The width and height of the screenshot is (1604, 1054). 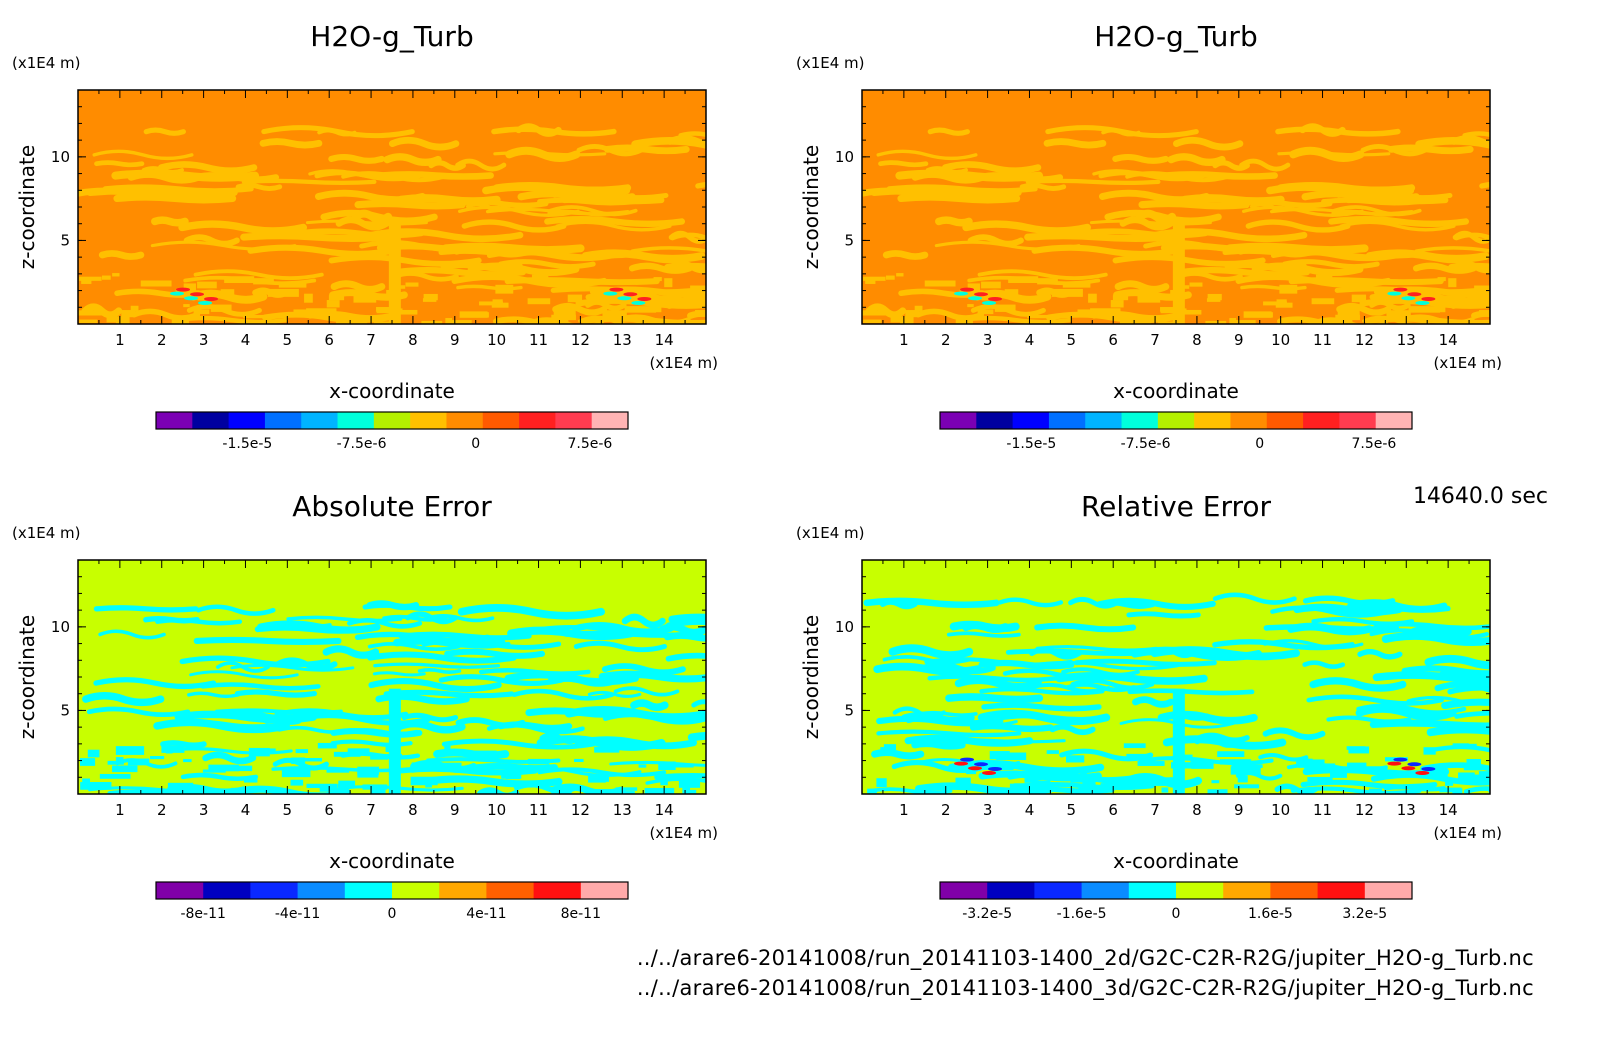 I want to click on colorbar-label: -8e-11, so click(x=202, y=914).